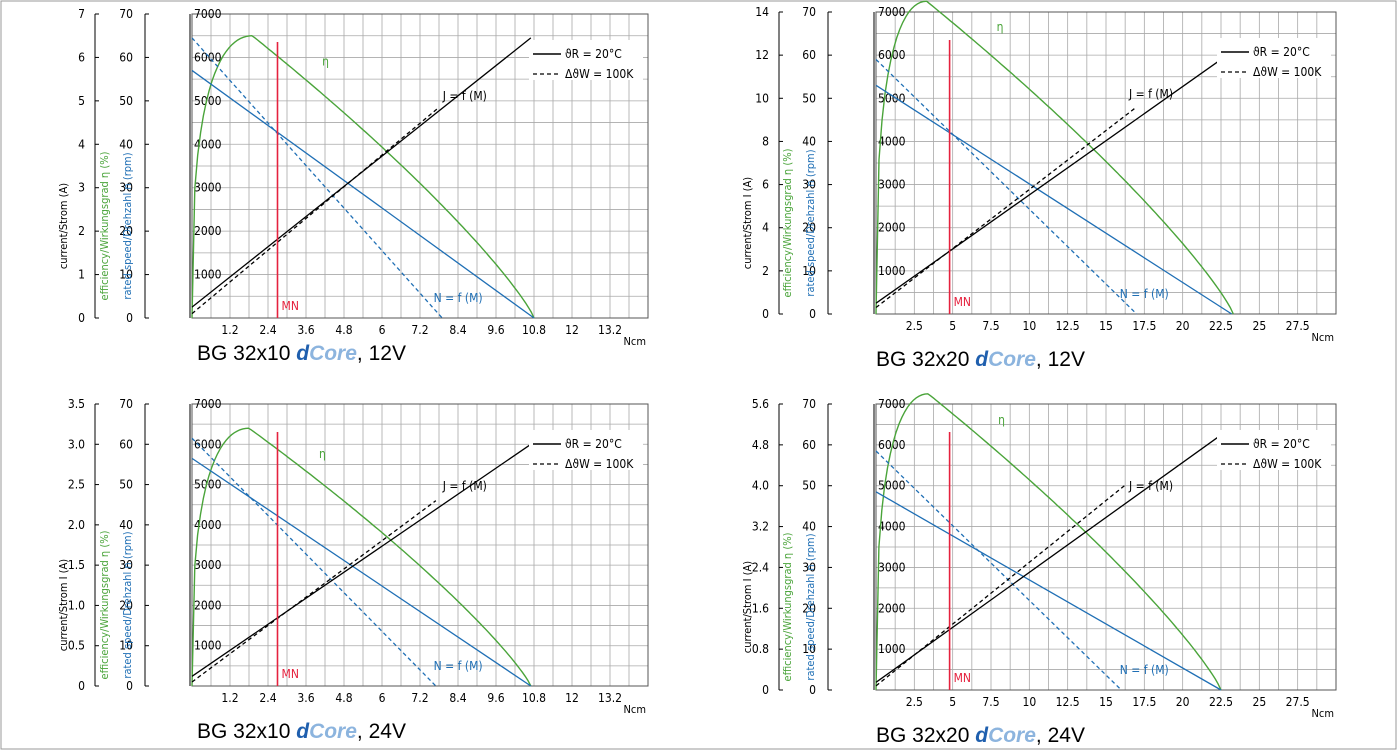 Image resolution: width=1397 pixels, height=750 pixels. Describe the element at coordinates (303, 731) in the screenshot. I see `caption-brand-d: d` at that location.